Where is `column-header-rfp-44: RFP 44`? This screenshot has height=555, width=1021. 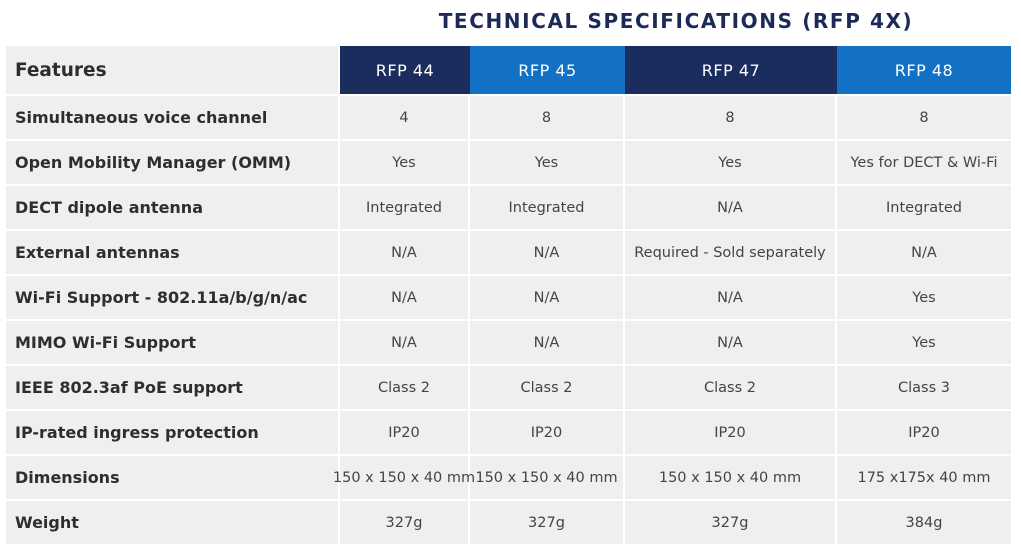
column-header-rfp-44: RFP 44 is located at coordinates (405, 70).